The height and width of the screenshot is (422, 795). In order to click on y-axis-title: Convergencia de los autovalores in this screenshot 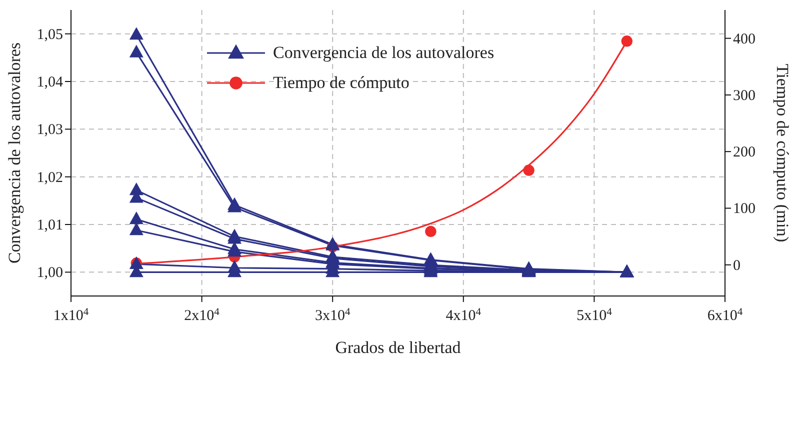, I will do `click(14, 153)`.